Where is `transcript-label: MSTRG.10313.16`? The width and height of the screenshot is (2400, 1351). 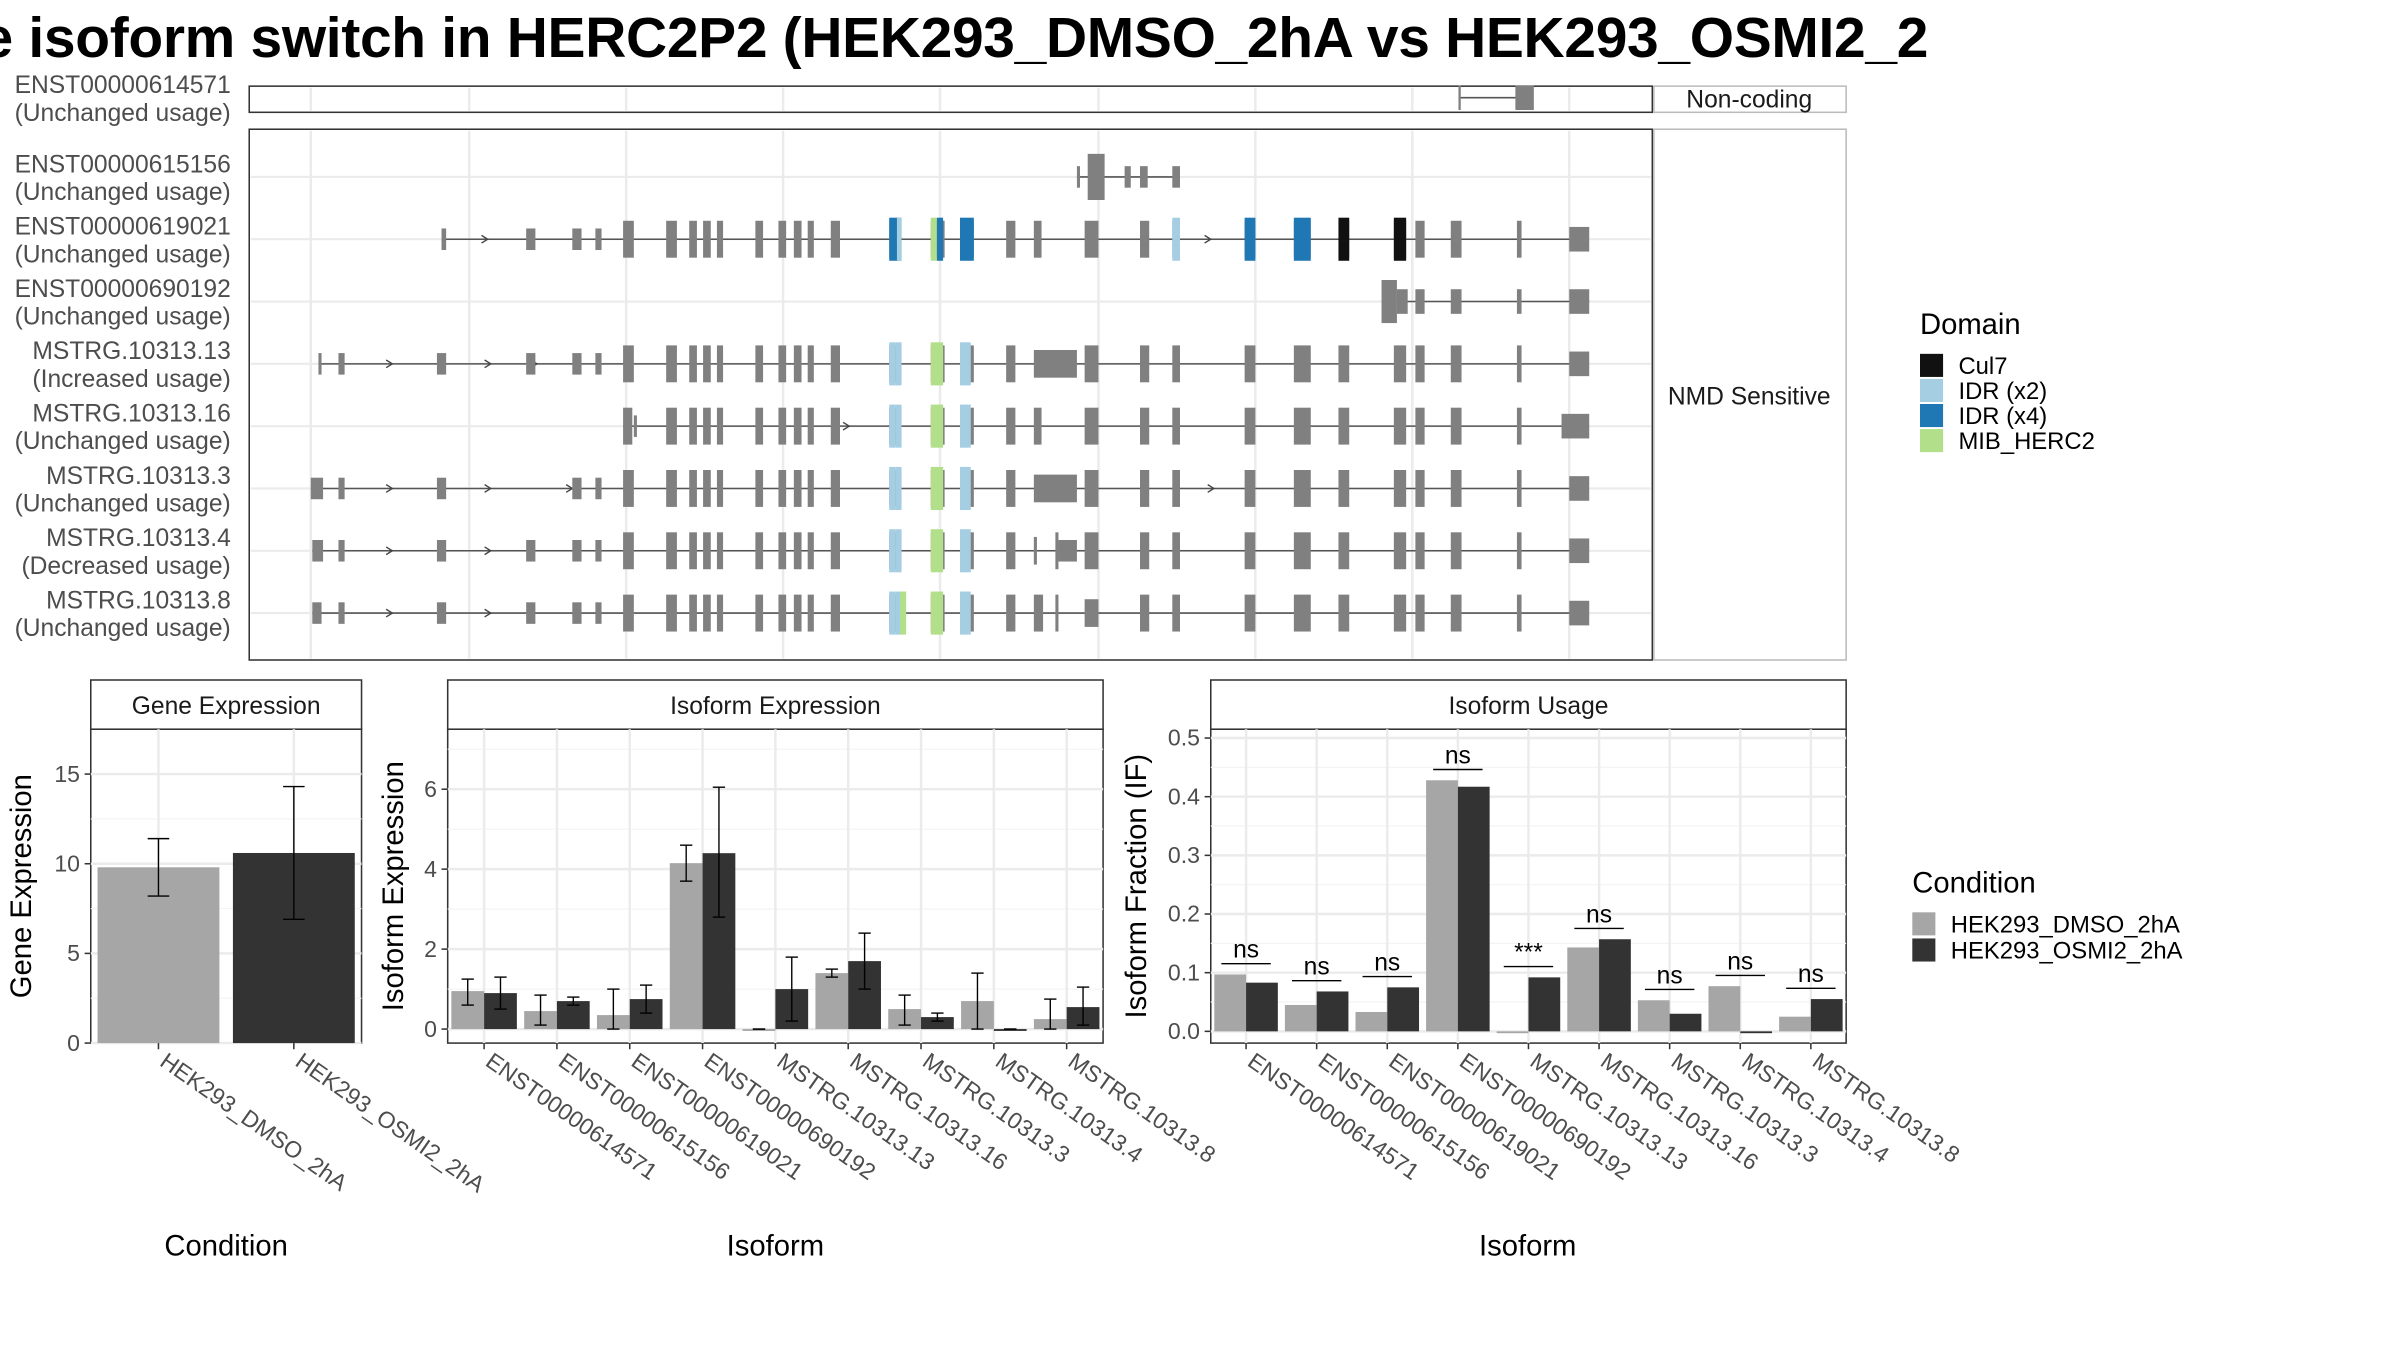
transcript-label: MSTRG.10313.16 is located at coordinates (131, 414).